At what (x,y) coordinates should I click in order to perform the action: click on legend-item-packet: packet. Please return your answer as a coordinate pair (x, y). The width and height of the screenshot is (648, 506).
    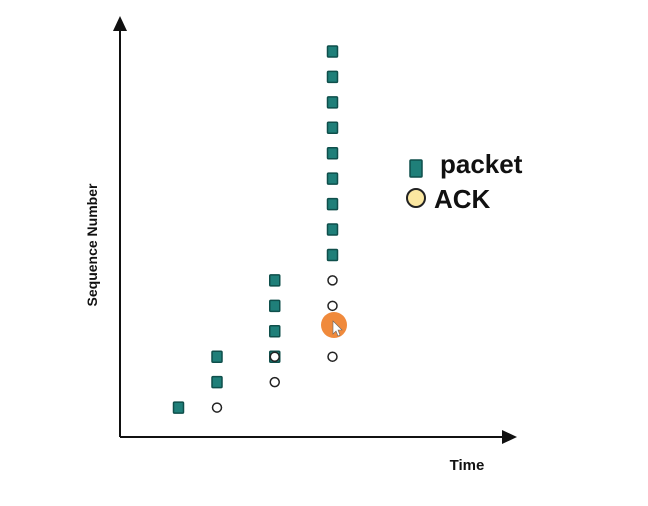
    Looking at the image, I should click on (466, 164).